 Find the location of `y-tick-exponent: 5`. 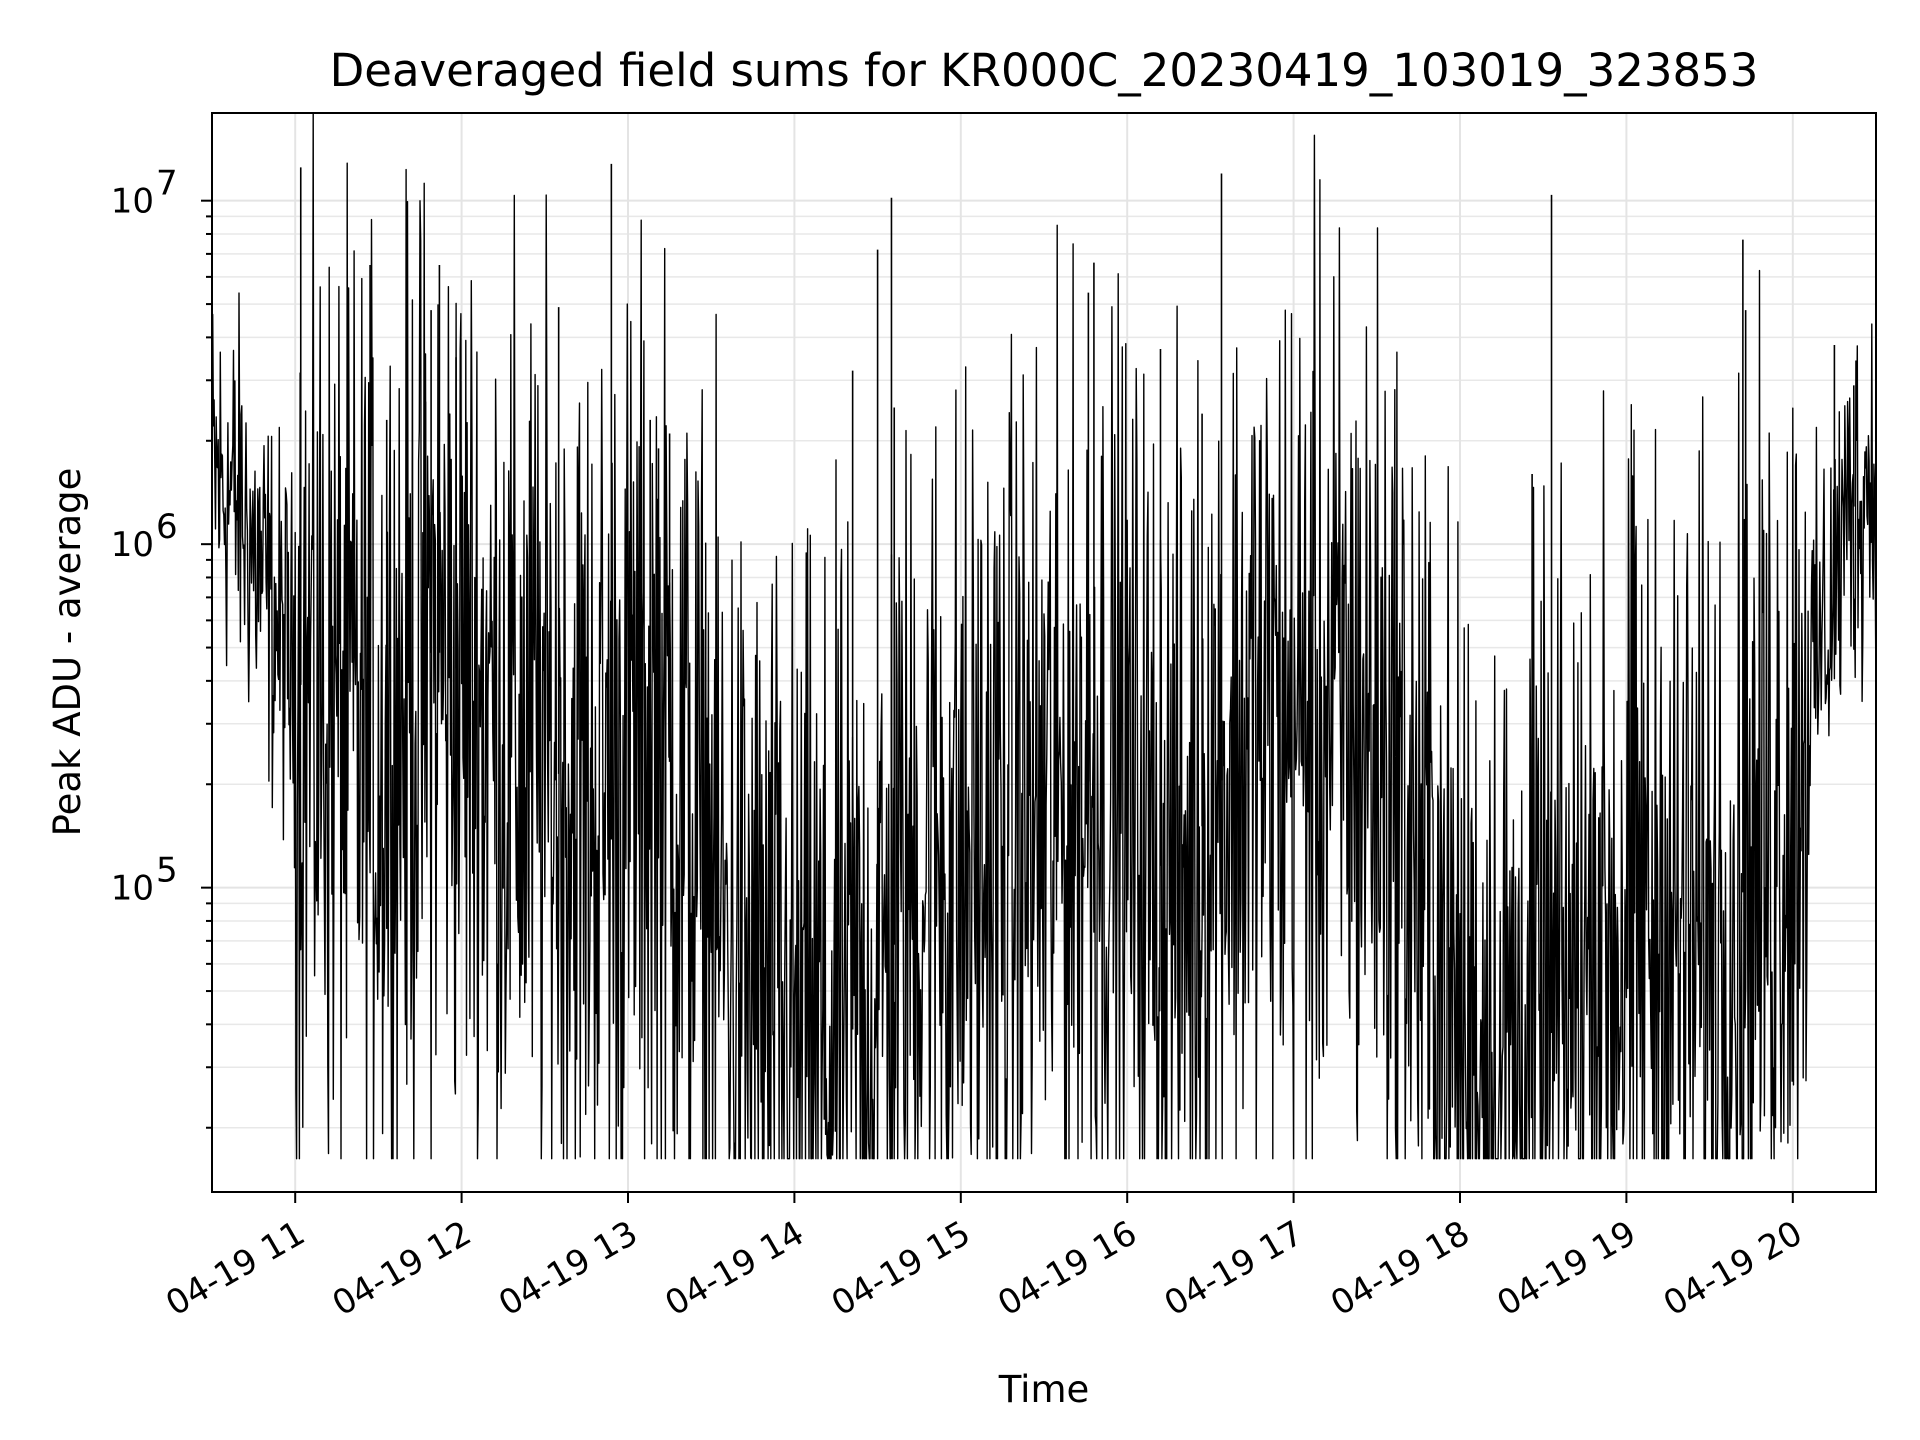

y-tick-exponent: 5 is located at coordinates (167, 871).